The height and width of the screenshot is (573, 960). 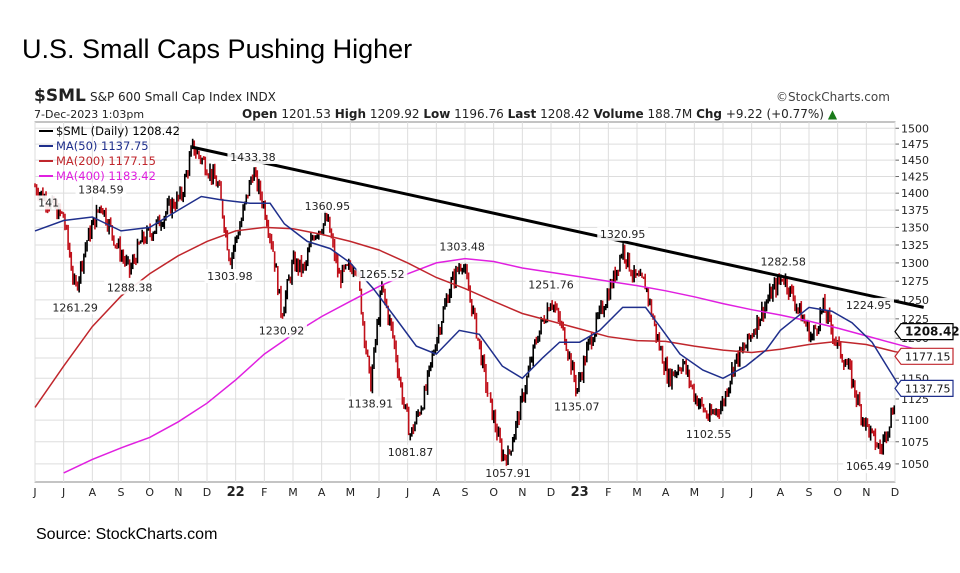 I want to click on y-tick-label: 1400, so click(x=915, y=193).